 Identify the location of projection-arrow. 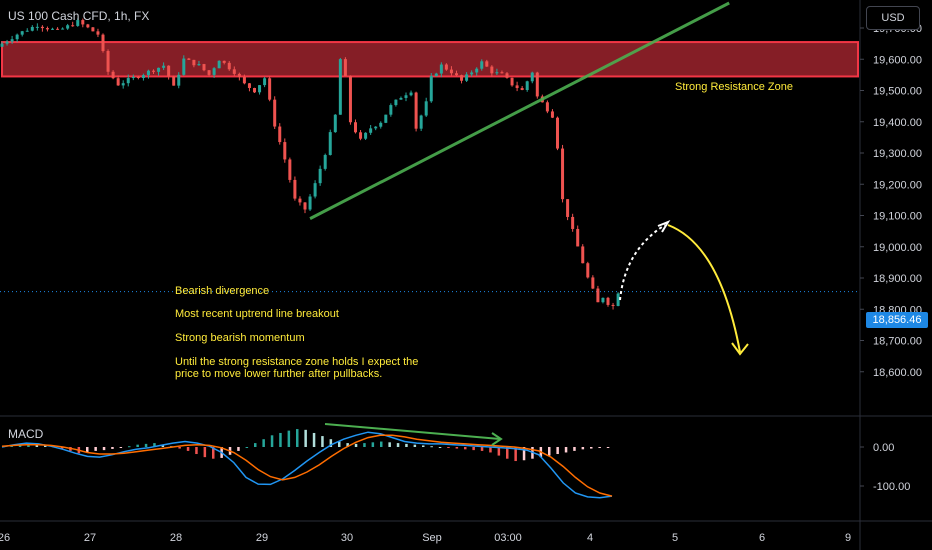
(704, 288).